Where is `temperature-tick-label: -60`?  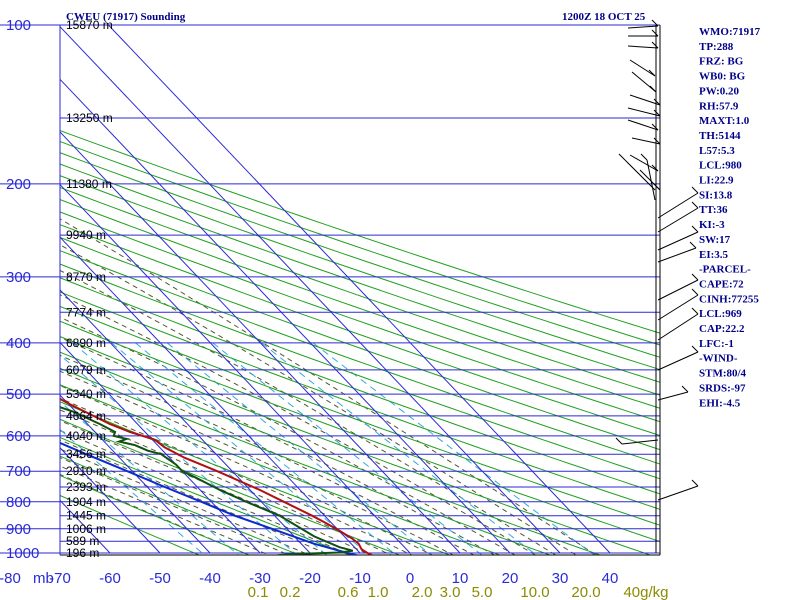
temperature-tick-label: -60 is located at coordinates (110, 578).